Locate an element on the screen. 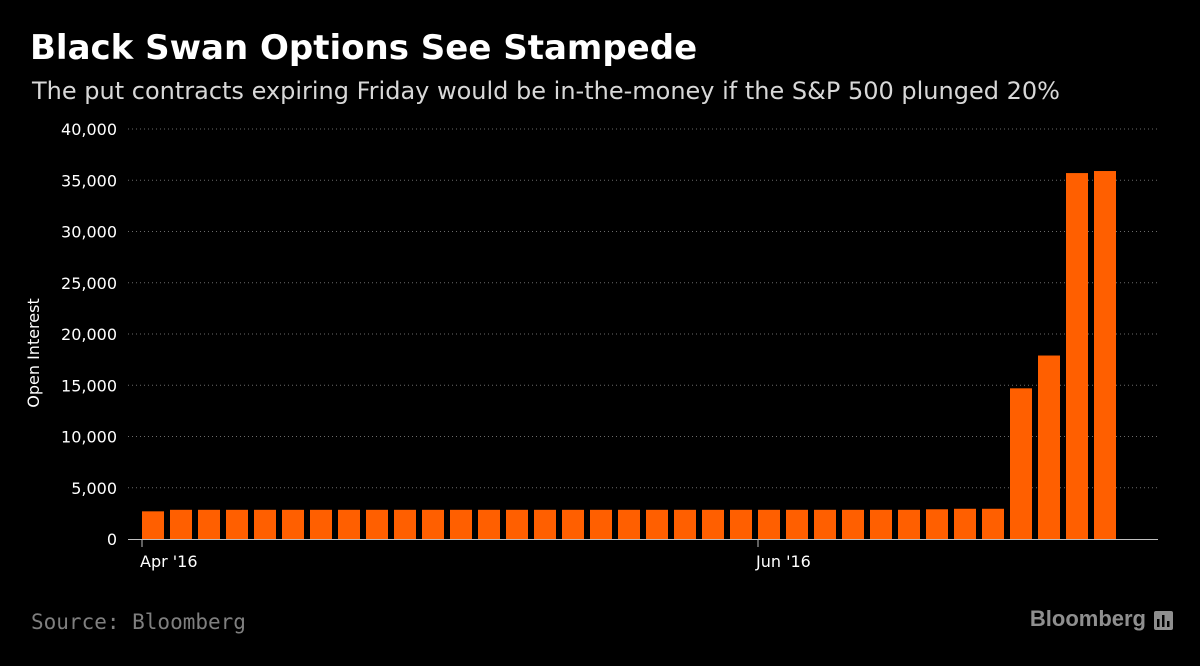  source-note: Source: Bloomberg is located at coordinates (138, 622).